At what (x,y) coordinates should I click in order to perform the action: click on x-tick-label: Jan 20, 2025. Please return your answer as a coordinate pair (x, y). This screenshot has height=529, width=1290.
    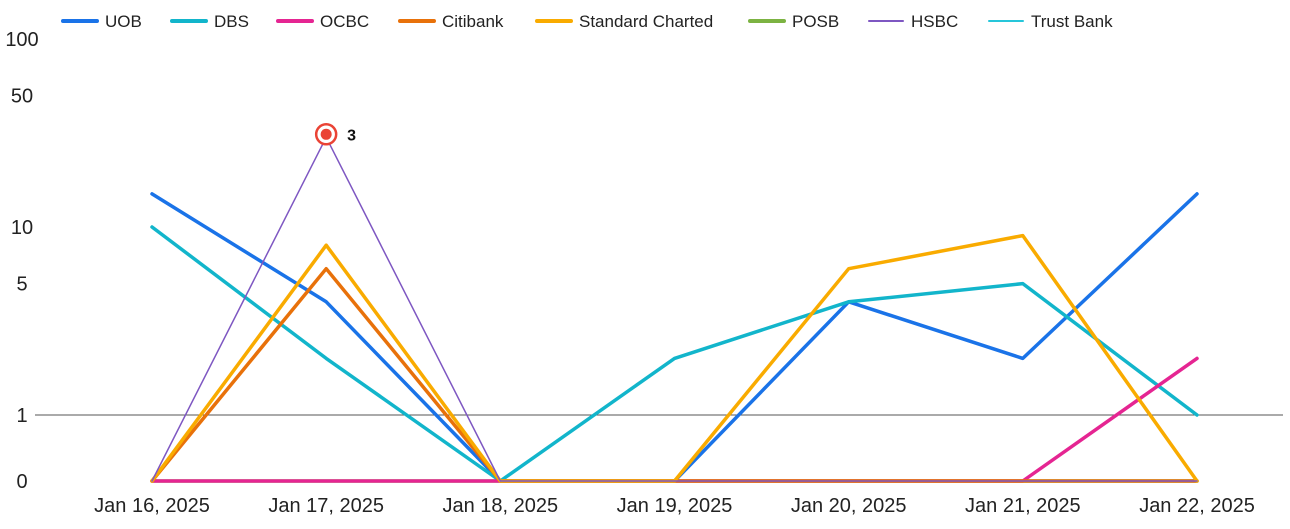
    Looking at the image, I should click on (849, 506).